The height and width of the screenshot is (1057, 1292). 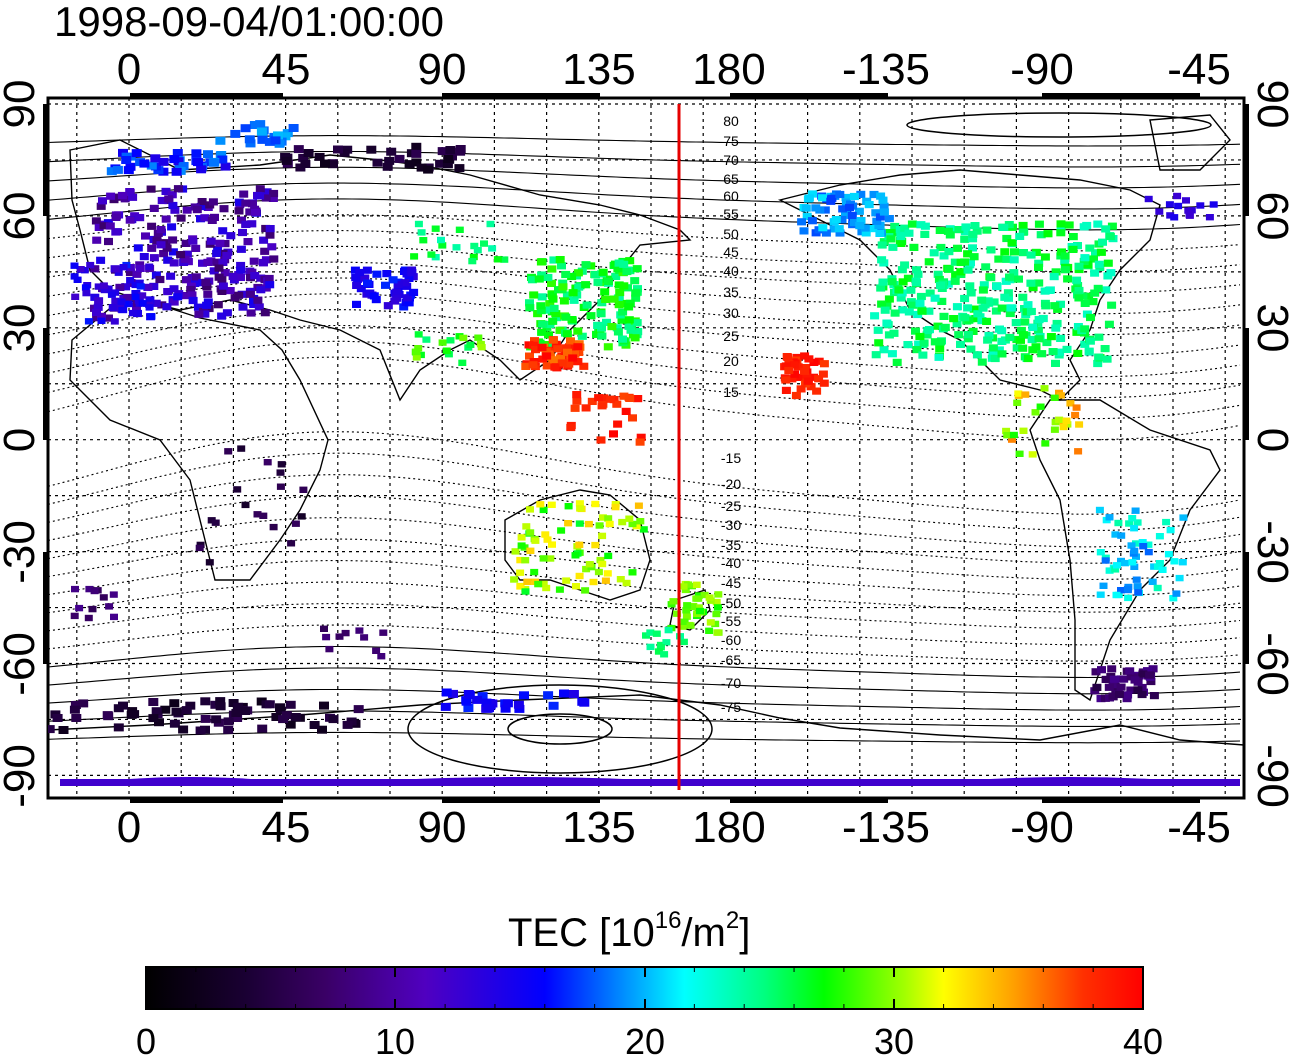 What do you see at coordinates (22, 444) in the screenshot?
I see `left-latitude-labels: 90 60 30 0 -30 -60 -90` at bounding box center [22, 444].